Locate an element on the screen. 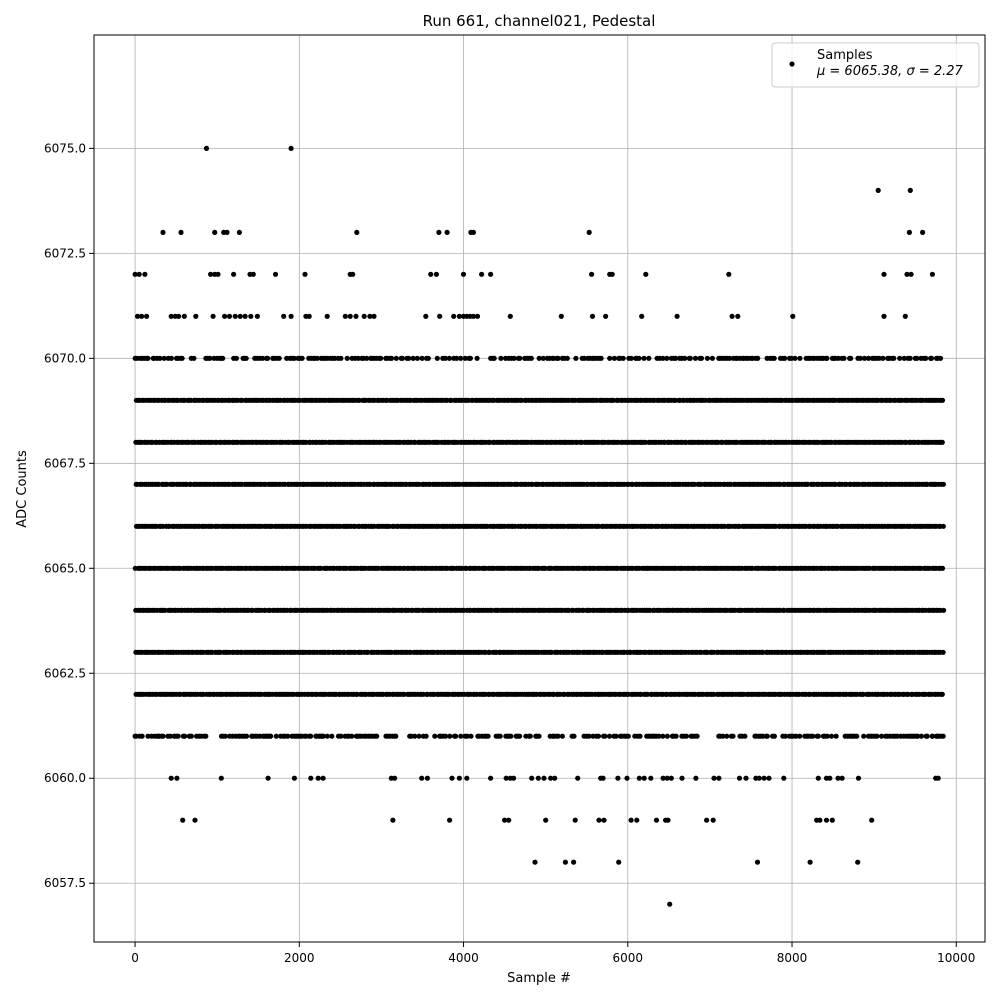 The width and height of the screenshot is (1000, 1000). y-tick-label: 6072.5 is located at coordinates (65, 253).